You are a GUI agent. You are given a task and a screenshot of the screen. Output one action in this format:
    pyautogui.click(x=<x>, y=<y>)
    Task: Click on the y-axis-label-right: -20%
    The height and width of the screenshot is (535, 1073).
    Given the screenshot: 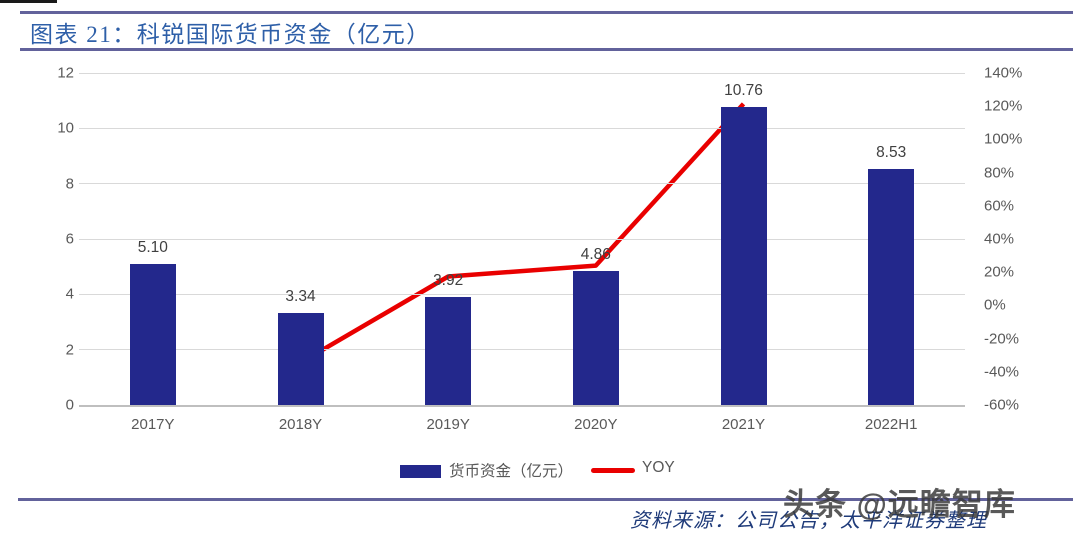 What is the action you would take?
    pyautogui.click(x=1002, y=339)
    